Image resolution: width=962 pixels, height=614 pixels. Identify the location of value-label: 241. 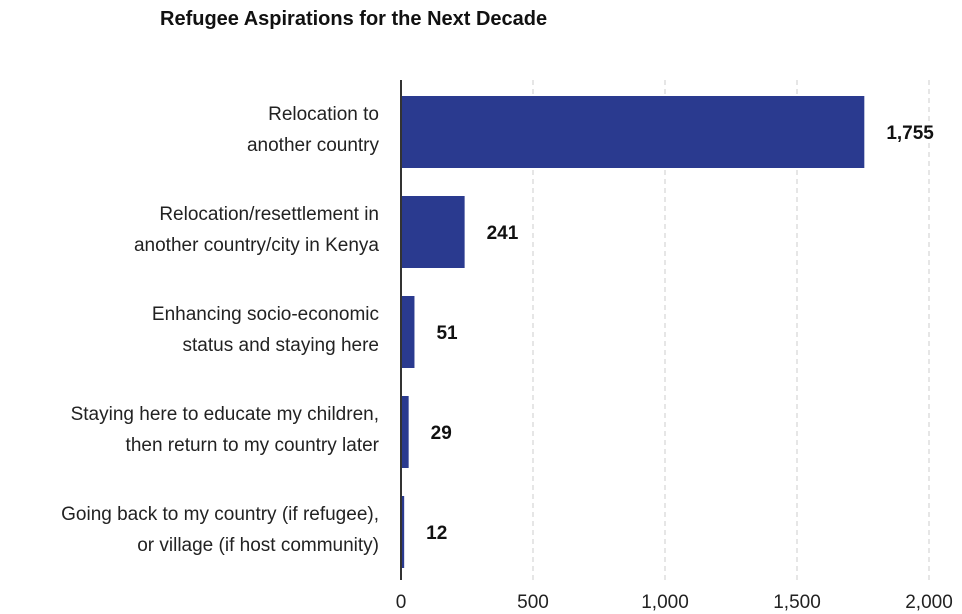
(503, 233).